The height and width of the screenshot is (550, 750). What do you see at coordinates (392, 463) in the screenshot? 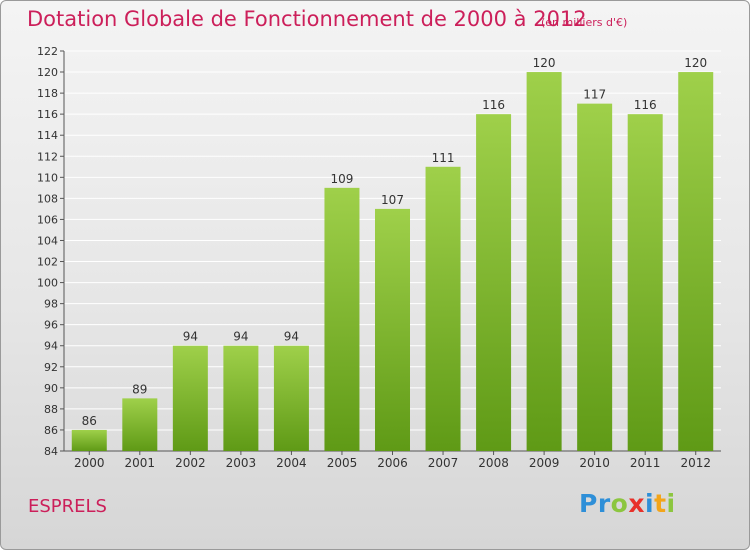
I see `x-tick-label: 2006` at bounding box center [392, 463].